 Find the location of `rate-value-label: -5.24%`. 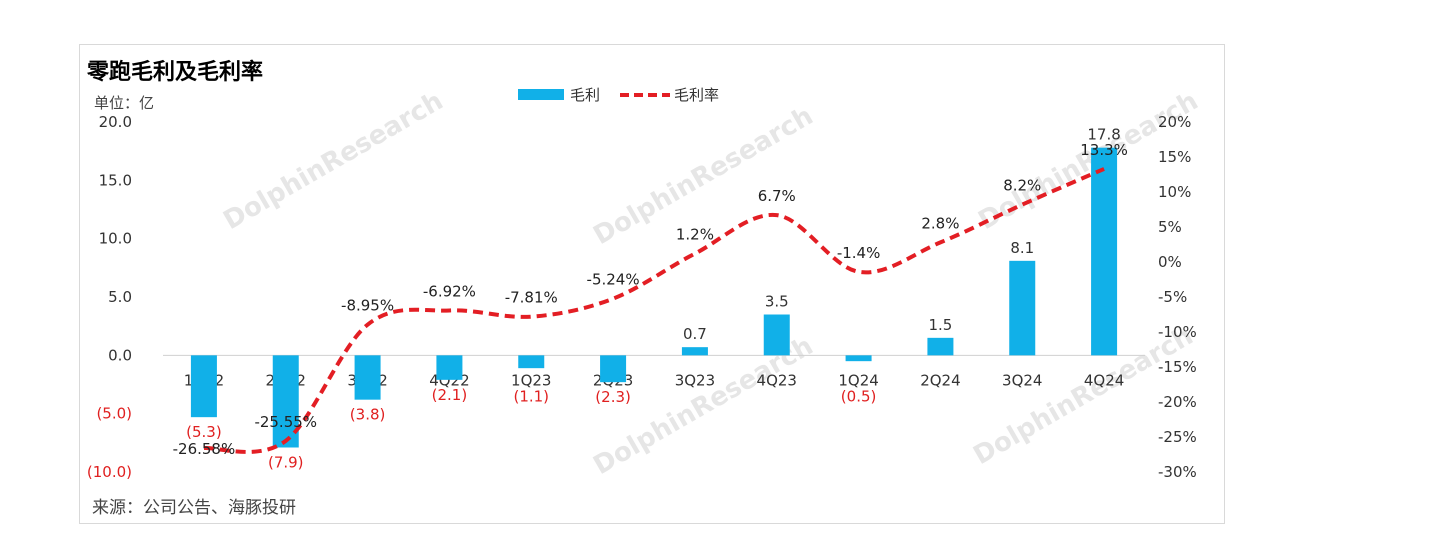

rate-value-label: -5.24% is located at coordinates (613, 280).